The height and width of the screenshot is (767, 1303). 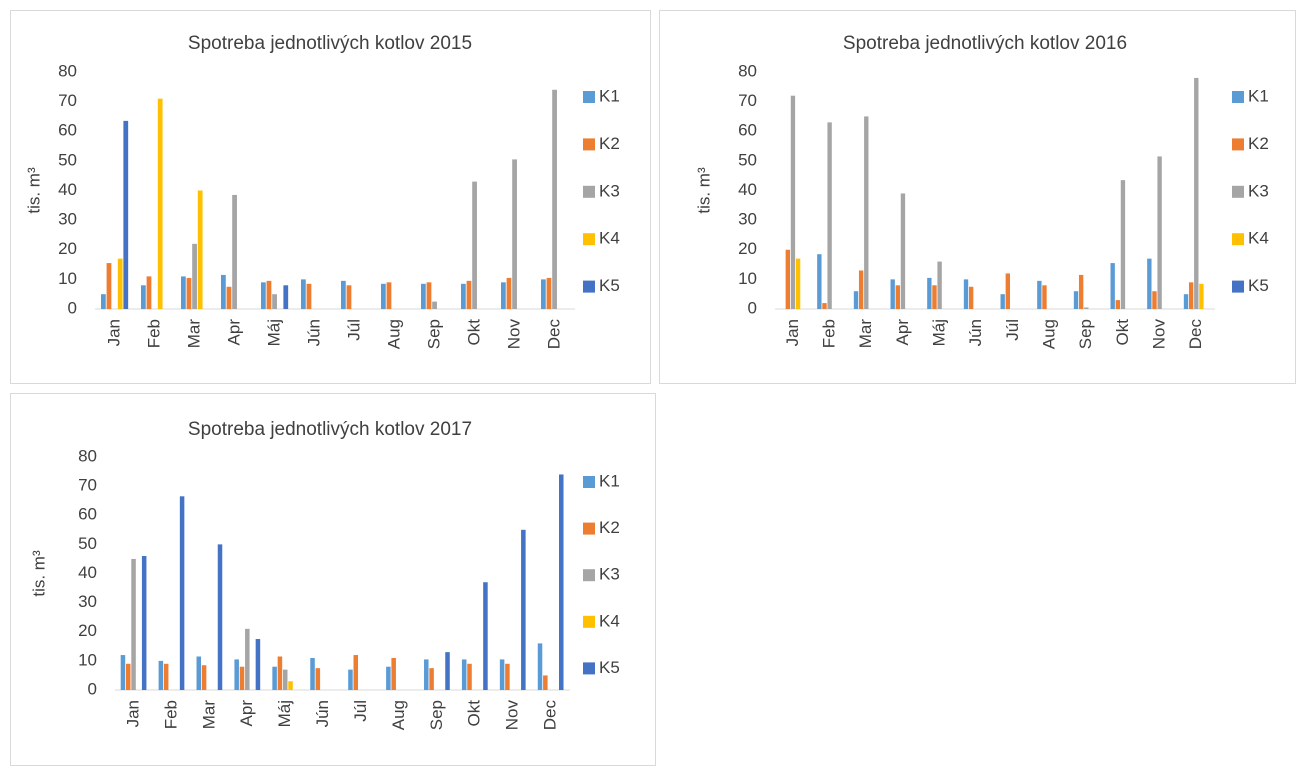 I want to click on x-tick-label: Apr, so click(x=233, y=332).